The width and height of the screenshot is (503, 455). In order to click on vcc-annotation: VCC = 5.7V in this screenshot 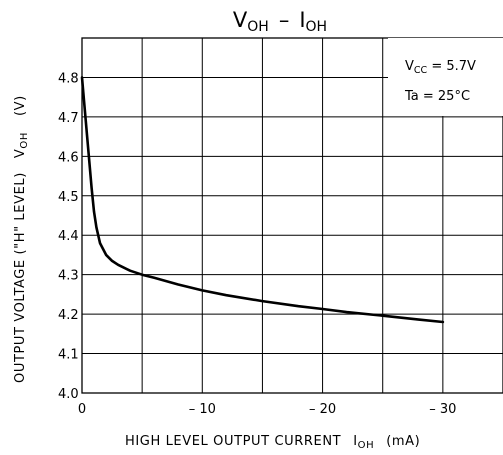, I will do `click(440, 67)`.